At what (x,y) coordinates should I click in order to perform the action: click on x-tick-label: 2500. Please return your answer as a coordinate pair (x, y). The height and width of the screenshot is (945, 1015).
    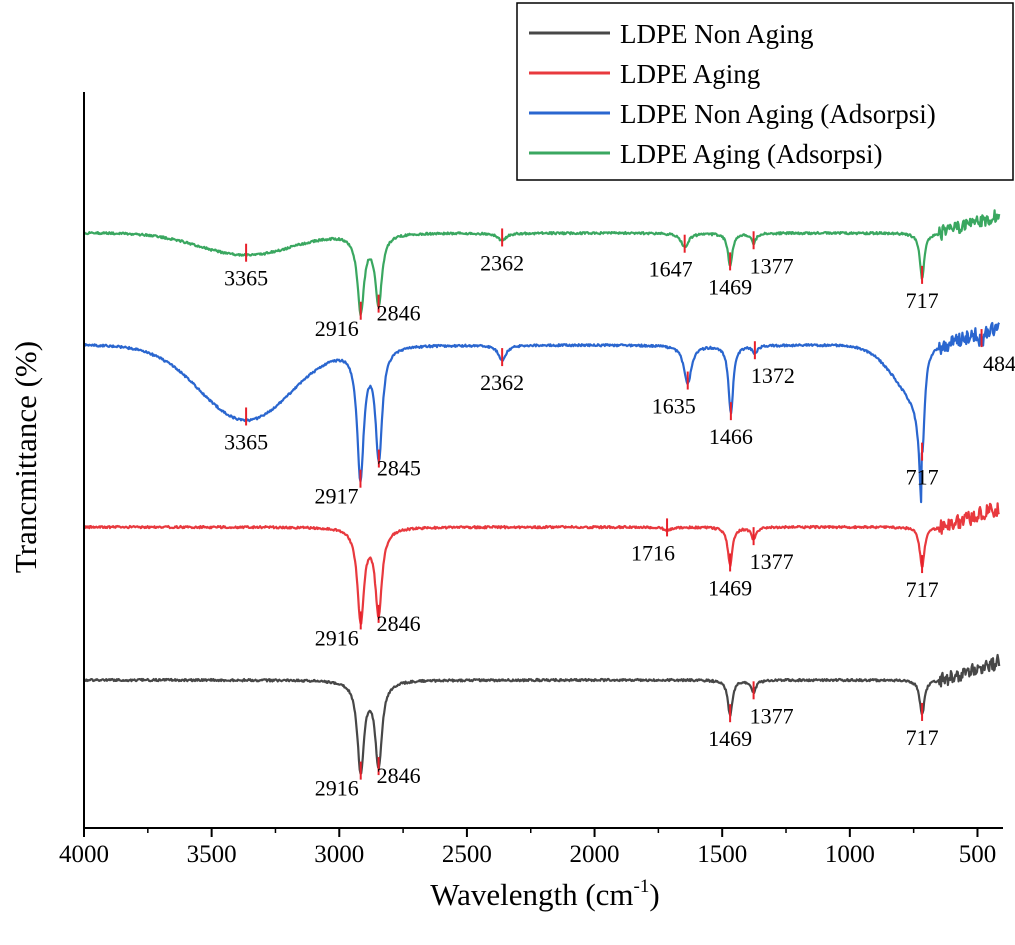
    Looking at the image, I should click on (467, 854).